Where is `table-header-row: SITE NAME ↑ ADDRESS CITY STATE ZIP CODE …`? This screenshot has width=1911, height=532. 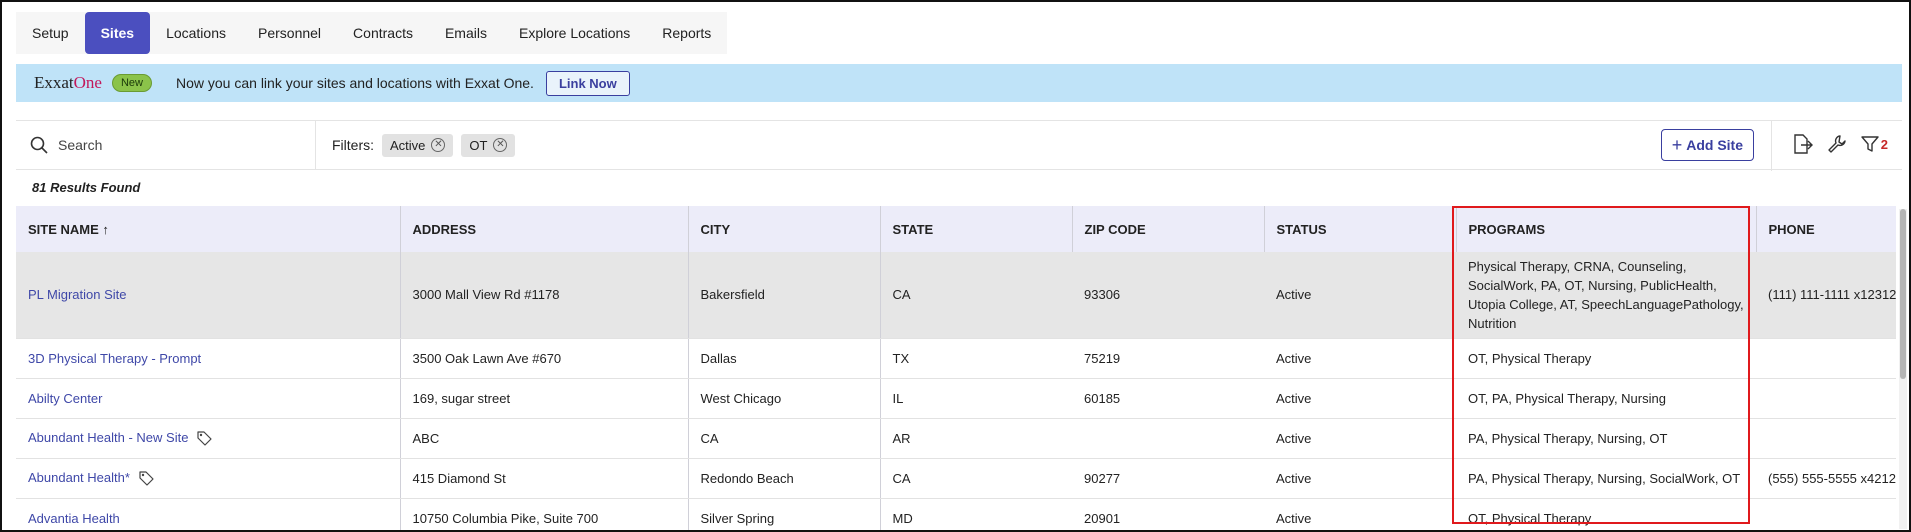
table-header-row: SITE NAME ↑ ADDRESS CITY STATE ZIP CODE … is located at coordinates (956, 229).